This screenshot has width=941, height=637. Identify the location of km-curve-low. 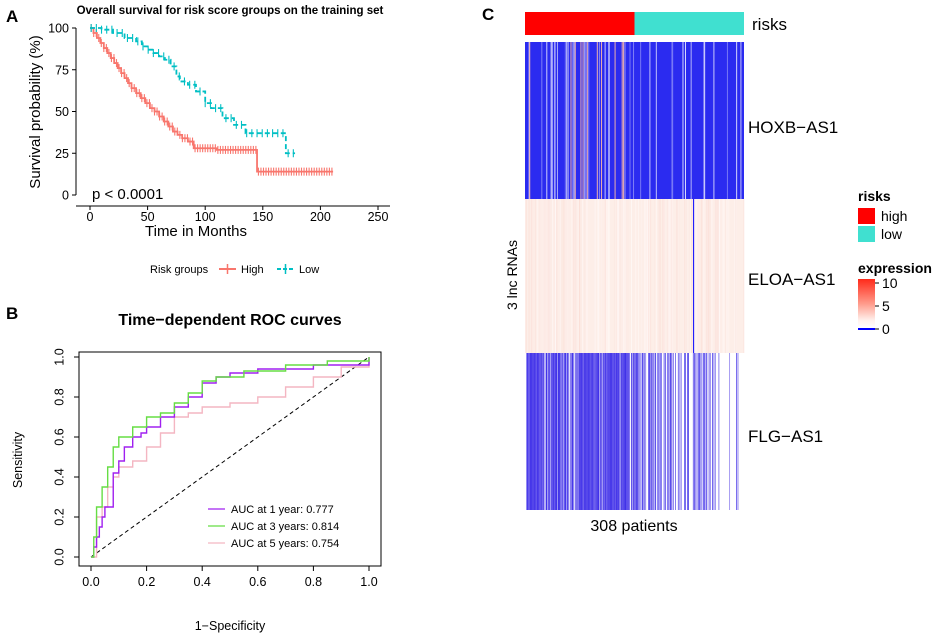
(193, 91).